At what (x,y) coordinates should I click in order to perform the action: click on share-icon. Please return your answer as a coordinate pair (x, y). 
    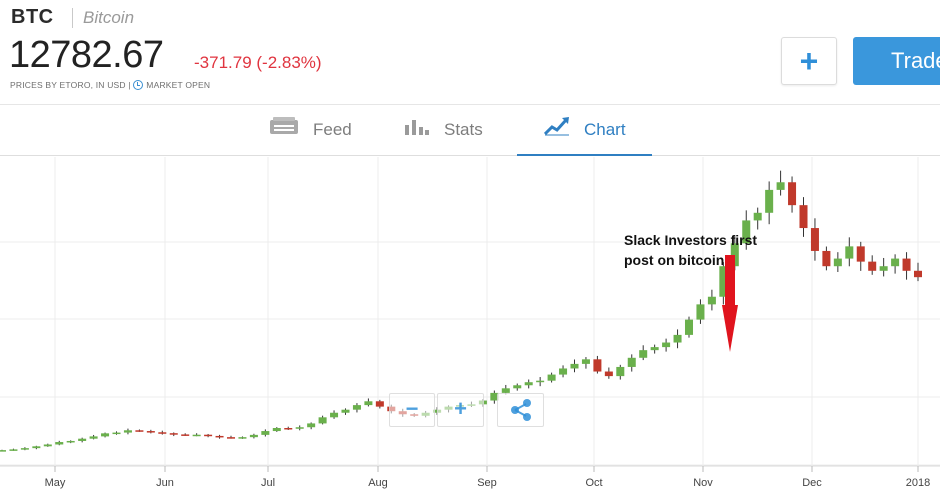
    Looking at the image, I should click on (521, 410).